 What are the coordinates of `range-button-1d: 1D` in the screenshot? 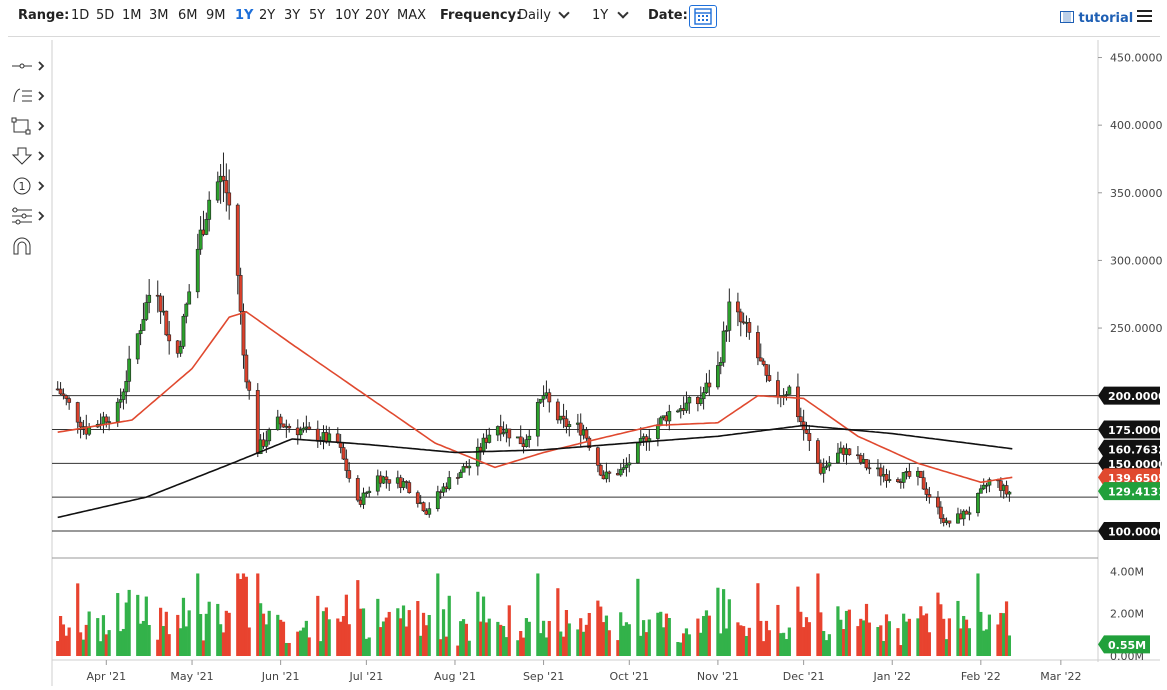 It's located at (80, 15).